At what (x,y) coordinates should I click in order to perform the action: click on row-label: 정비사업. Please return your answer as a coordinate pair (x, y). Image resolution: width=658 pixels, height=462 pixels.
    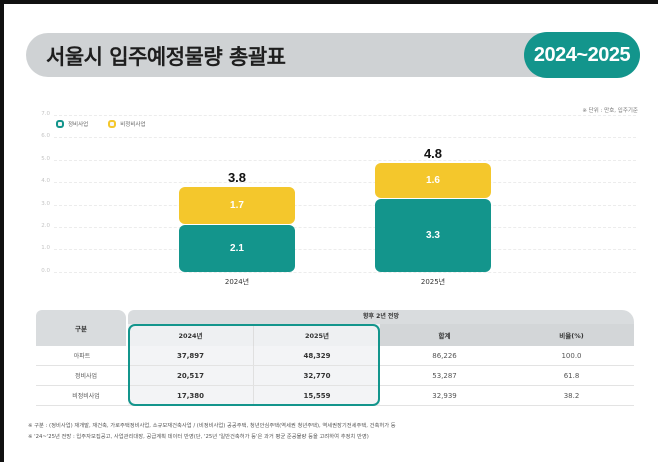
    Looking at the image, I should click on (86, 376).